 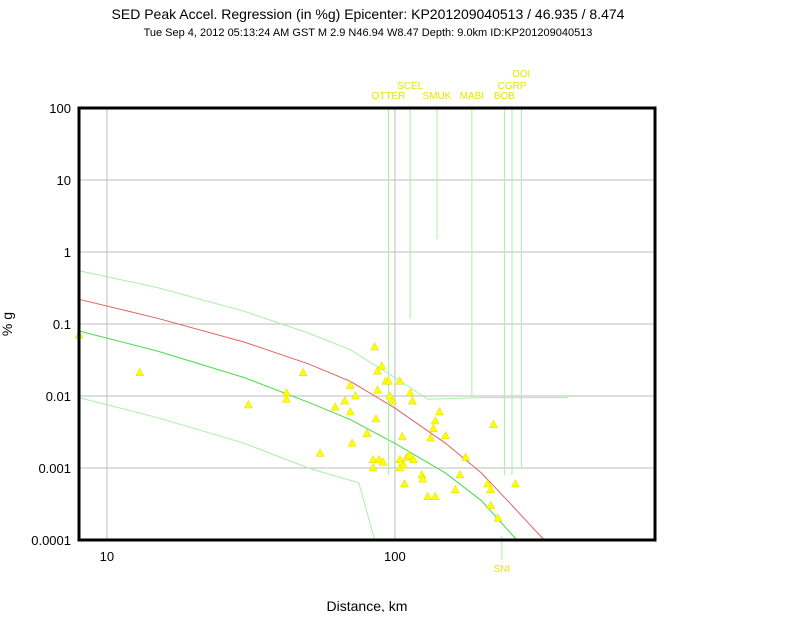 What do you see at coordinates (323, 335) in the screenshot?
I see `upper-bound` at bounding box center [323, 335].